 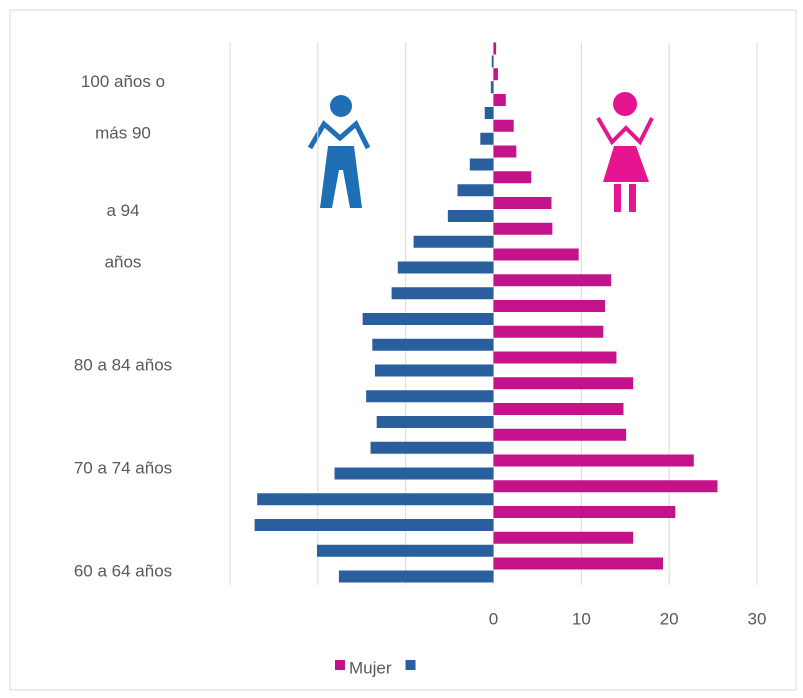 I want to click on x-tick-label: 0, so click(x=493, y=618).